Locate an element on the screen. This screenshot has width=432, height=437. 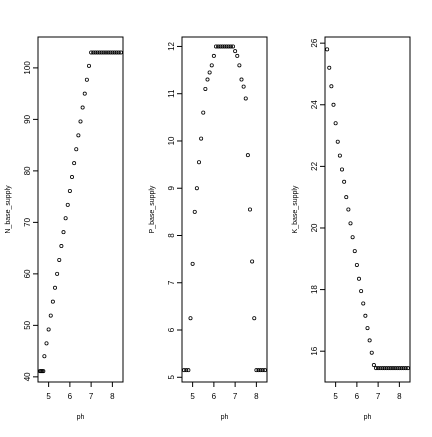
x-tick-label-3-6: 6 is located at coordinates (357, 396).